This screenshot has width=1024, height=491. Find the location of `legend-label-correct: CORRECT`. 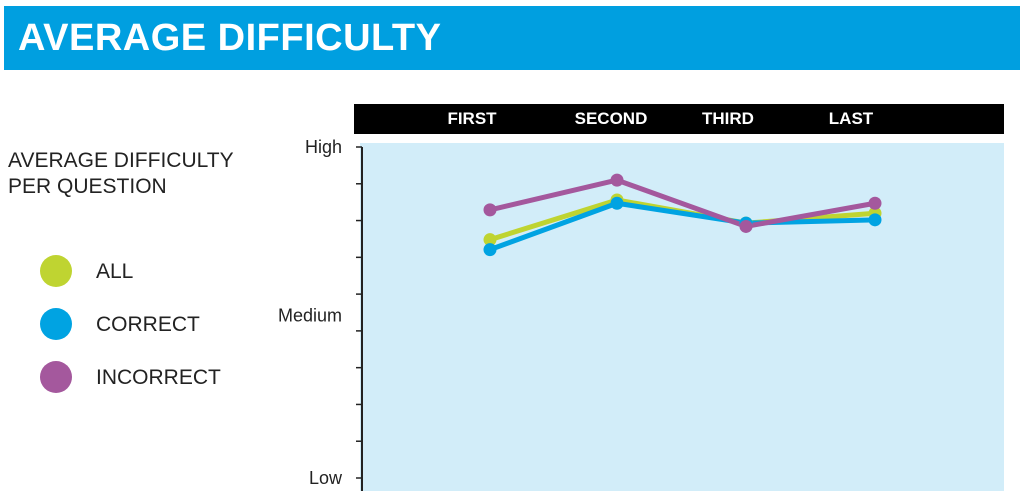

legend-label-correct: CORRECT is located at coordinates (148, 324).